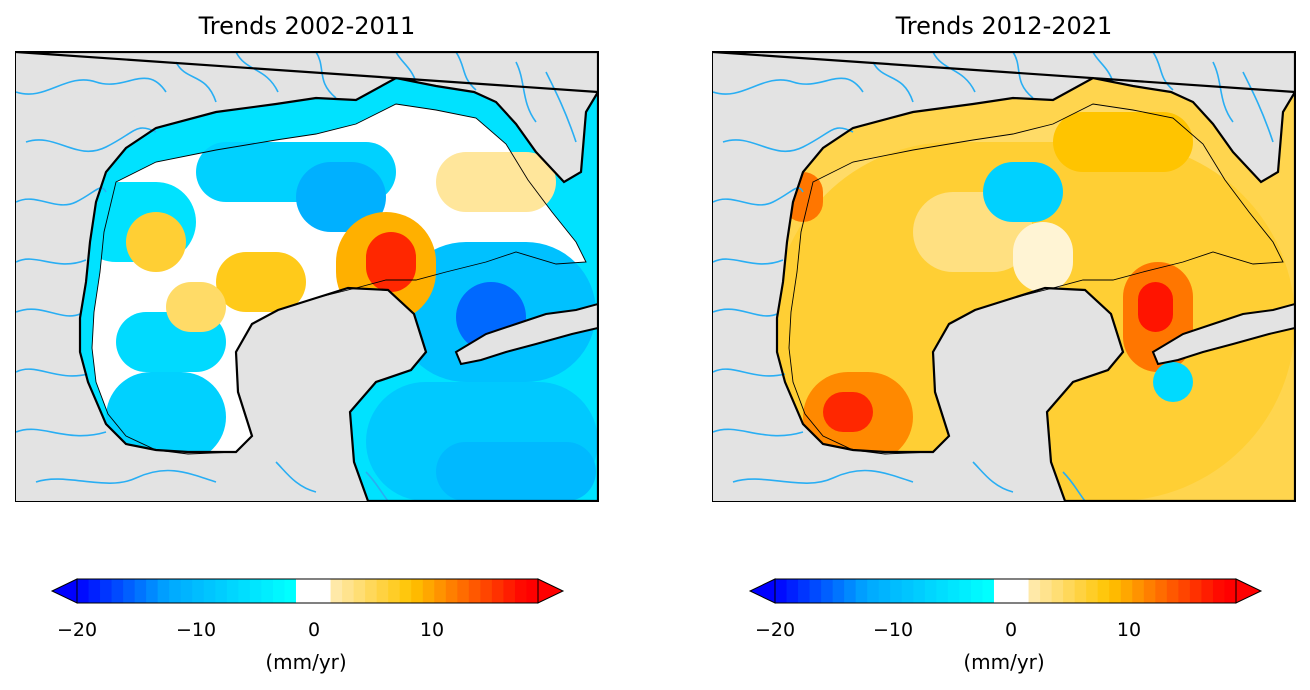 Image resolution: width=1310 pixels, height=690 pixels. I want to click on colorbar-1-tick-0: −20, so click(77, 630).